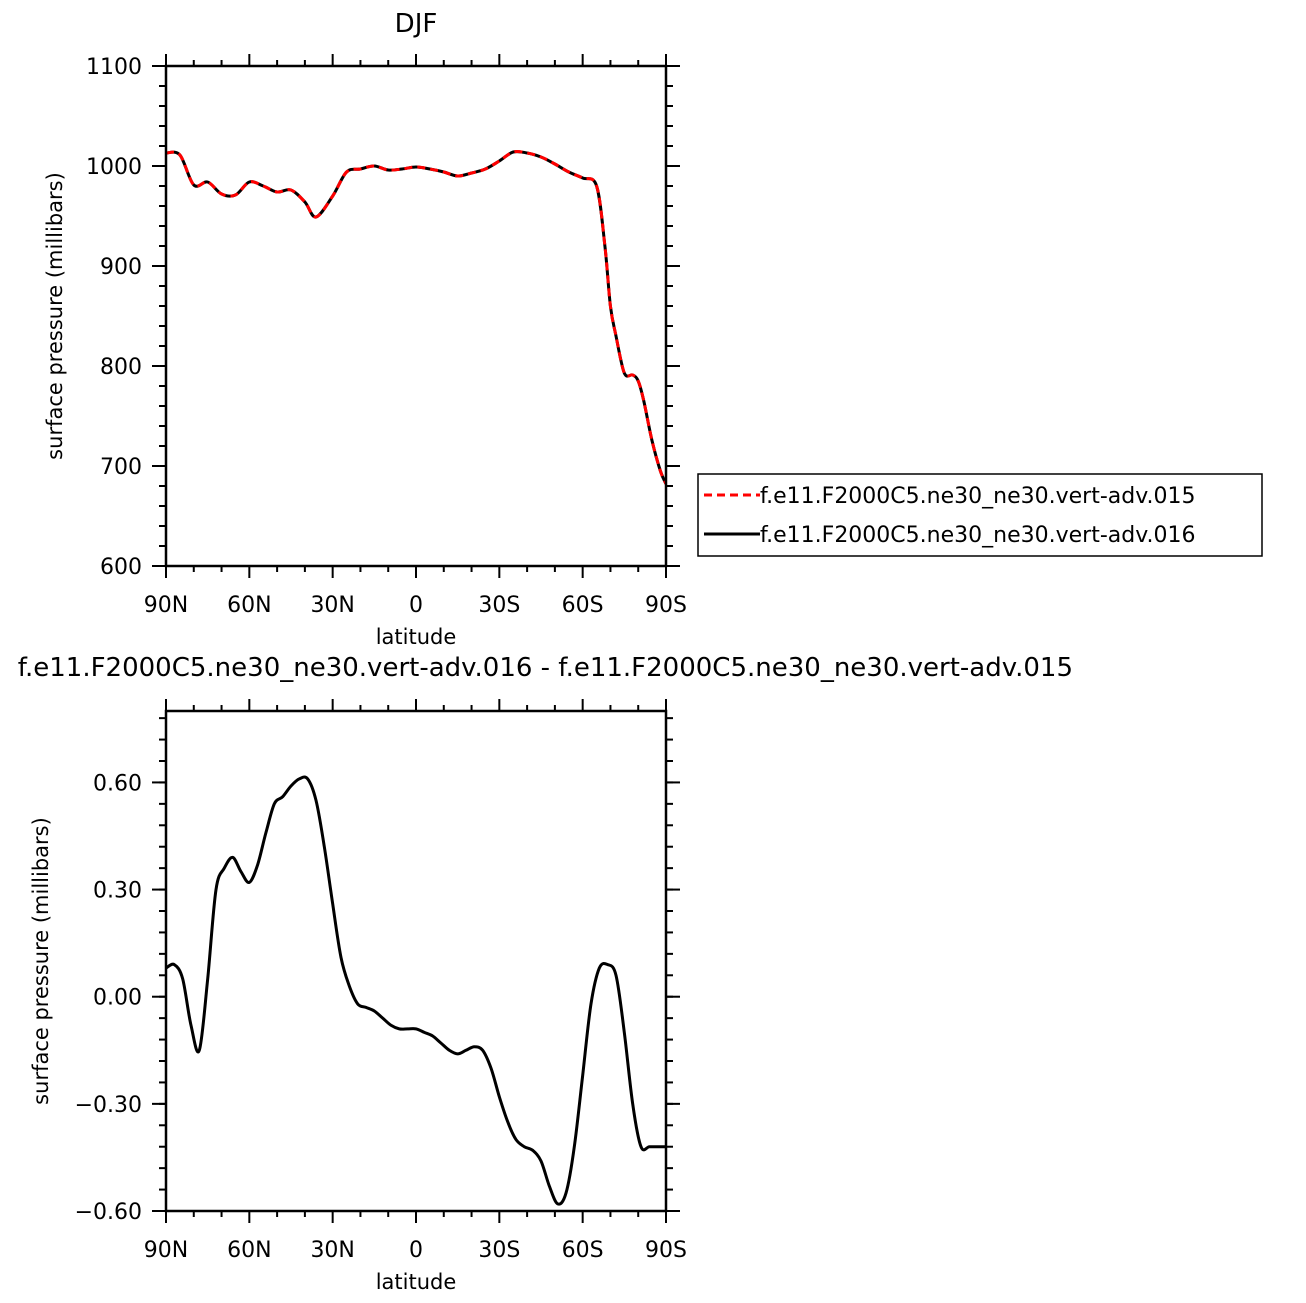  Describe the element at coordinates (121, 267) in the screenshot. I see `y-tick-label: 900` at that location.